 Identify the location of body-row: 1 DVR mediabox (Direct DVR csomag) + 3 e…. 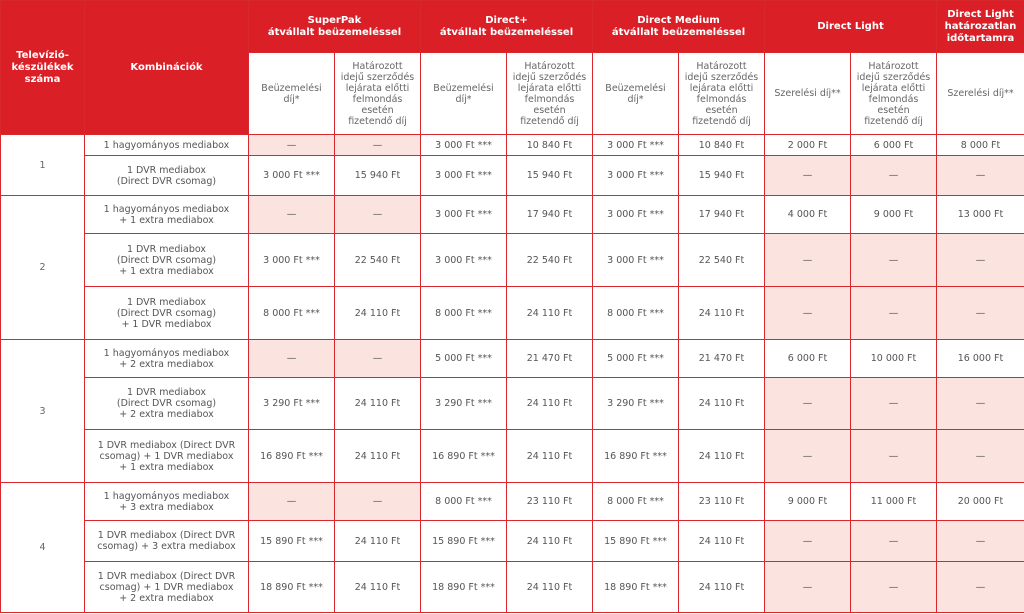
(512, 541).